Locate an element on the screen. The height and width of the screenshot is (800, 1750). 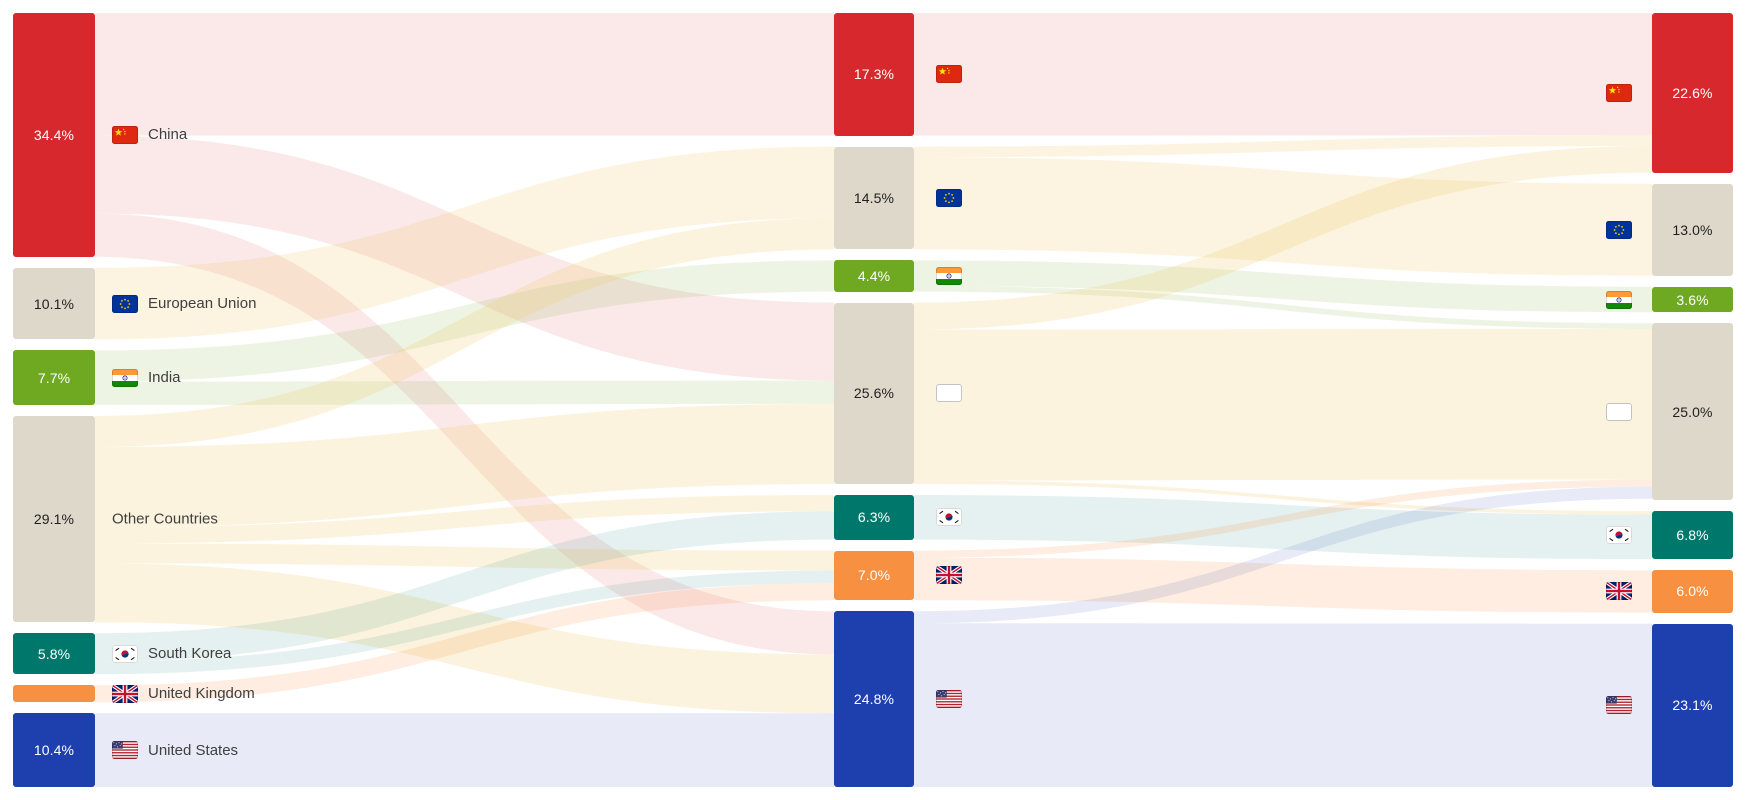
node-value-label: 24.8% is located at coordinates (874, 699).